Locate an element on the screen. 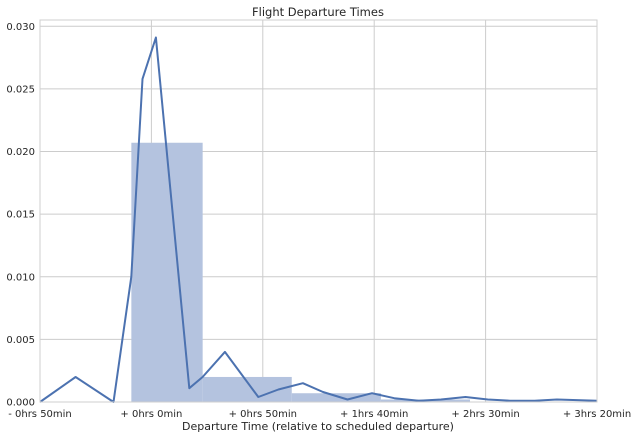  chart-title: Flight Departure Times is located at coordinates (318, 12).